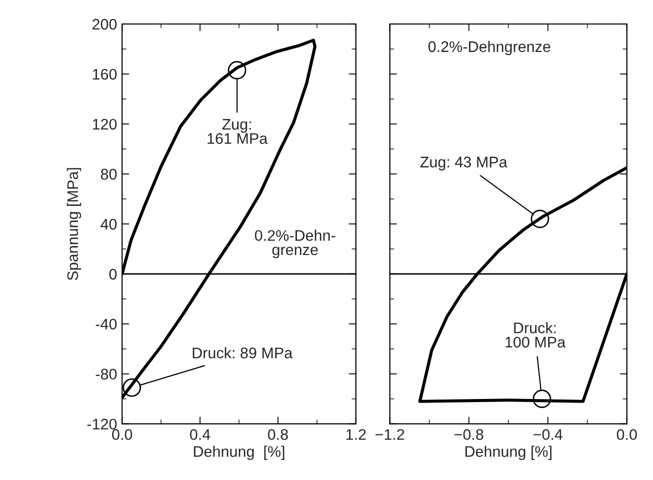 This screenshot has height=480, width=653. I want to click on y-tick-label: 0, so click(113, 274).